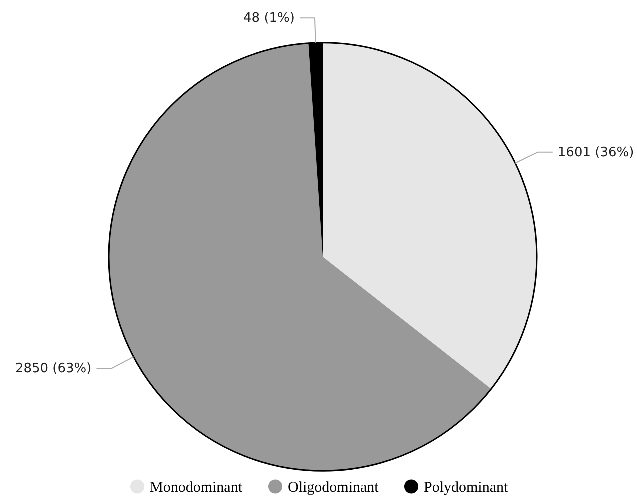  I want to click on legend-label: Polydominant, so click(466, 488).